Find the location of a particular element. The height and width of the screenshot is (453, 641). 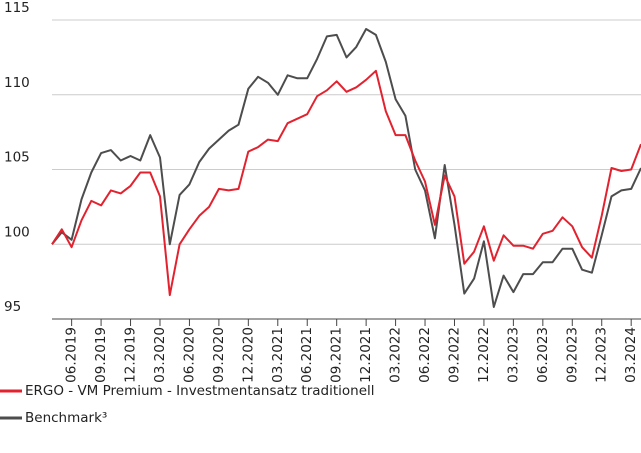

x-tick-label: 03.2022 is located at coordinates (396, 355).